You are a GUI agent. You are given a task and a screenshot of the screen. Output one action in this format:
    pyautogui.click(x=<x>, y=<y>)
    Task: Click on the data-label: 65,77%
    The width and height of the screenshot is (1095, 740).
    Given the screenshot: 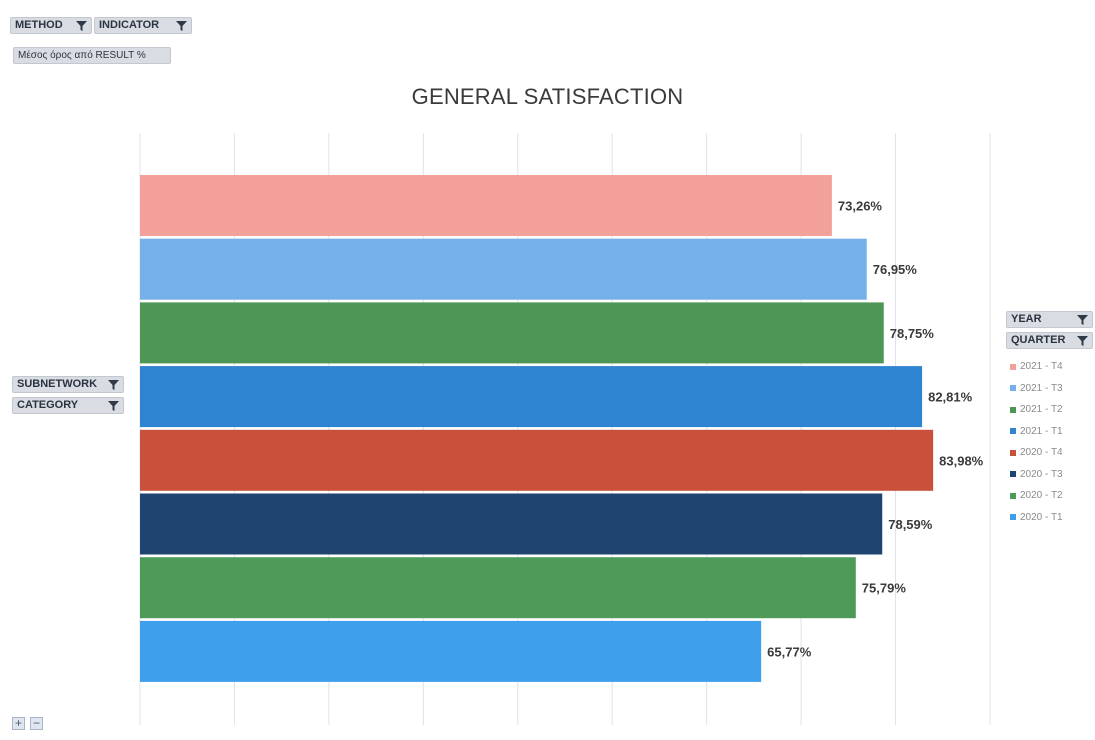 What is the action you would take?
    pyautogui.click(x=789, y=651)
    